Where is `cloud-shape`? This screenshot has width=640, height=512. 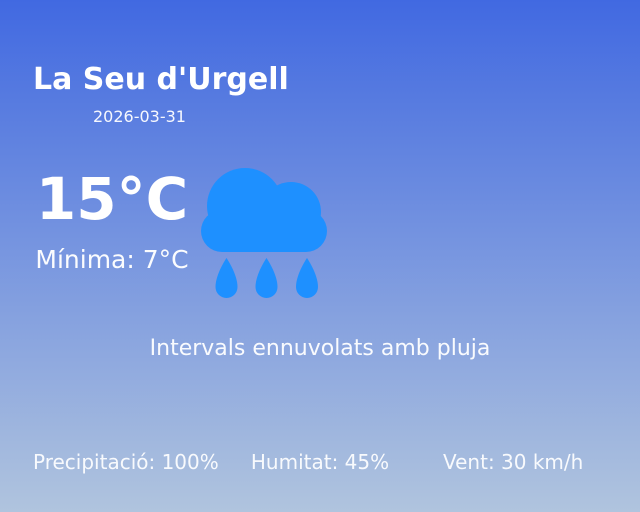 cloud-shape is located at coordinates (264, 210).